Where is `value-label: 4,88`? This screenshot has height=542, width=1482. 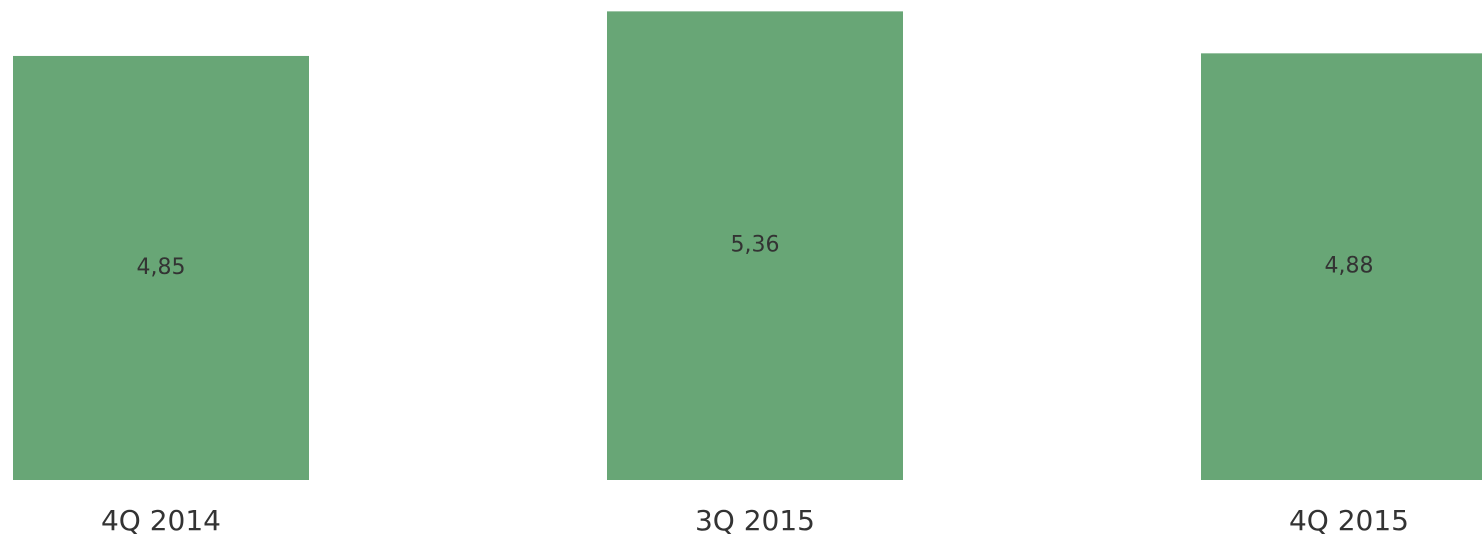 value-label: 4,88 is located at coordinates (1349, 266).